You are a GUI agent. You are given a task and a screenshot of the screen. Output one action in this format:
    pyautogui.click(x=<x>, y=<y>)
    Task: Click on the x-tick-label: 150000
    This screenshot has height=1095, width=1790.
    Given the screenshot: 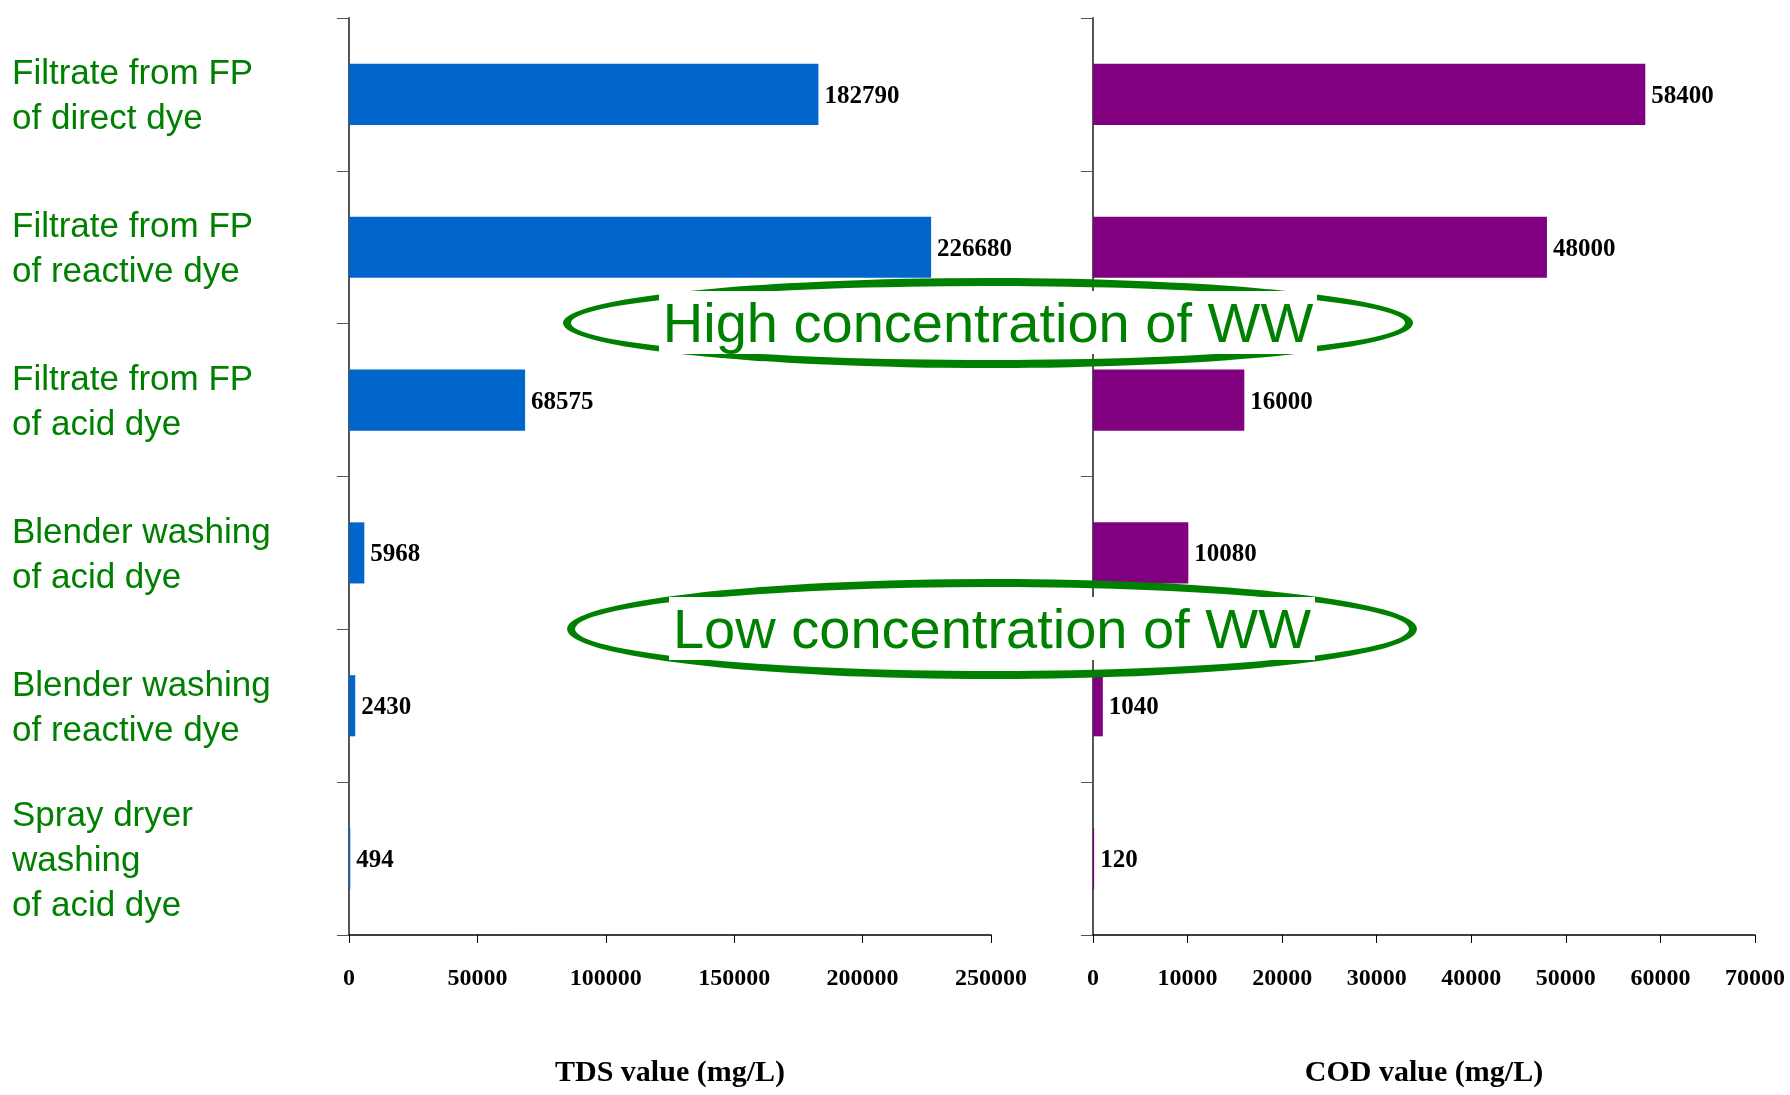 What is the action you would take?
    pyautogui.click(x=734, y=977)
    